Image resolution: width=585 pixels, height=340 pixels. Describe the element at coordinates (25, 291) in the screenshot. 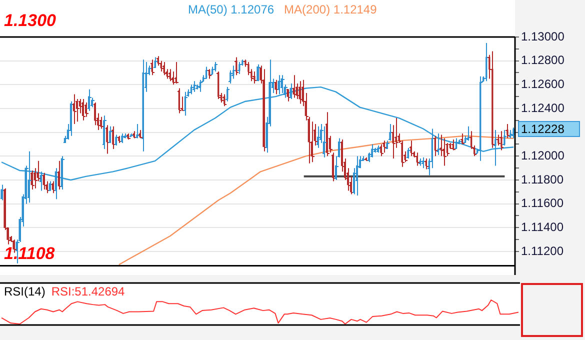

I see `chart-title: RSI(14)` at that location.